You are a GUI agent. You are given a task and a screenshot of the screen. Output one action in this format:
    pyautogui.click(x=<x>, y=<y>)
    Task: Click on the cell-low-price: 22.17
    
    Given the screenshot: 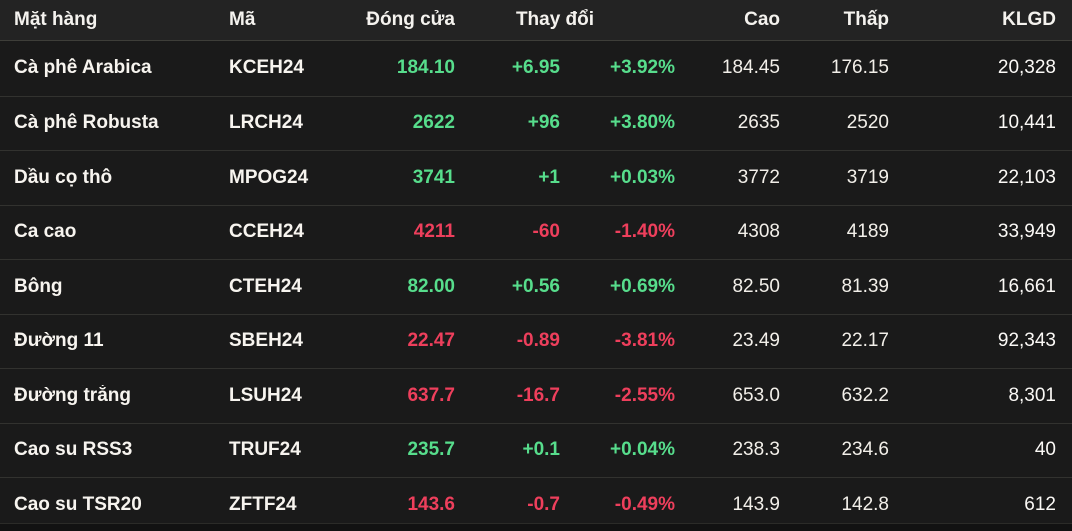 What is the action you would take?
    pyautogui.click(x=865, y=341)
    